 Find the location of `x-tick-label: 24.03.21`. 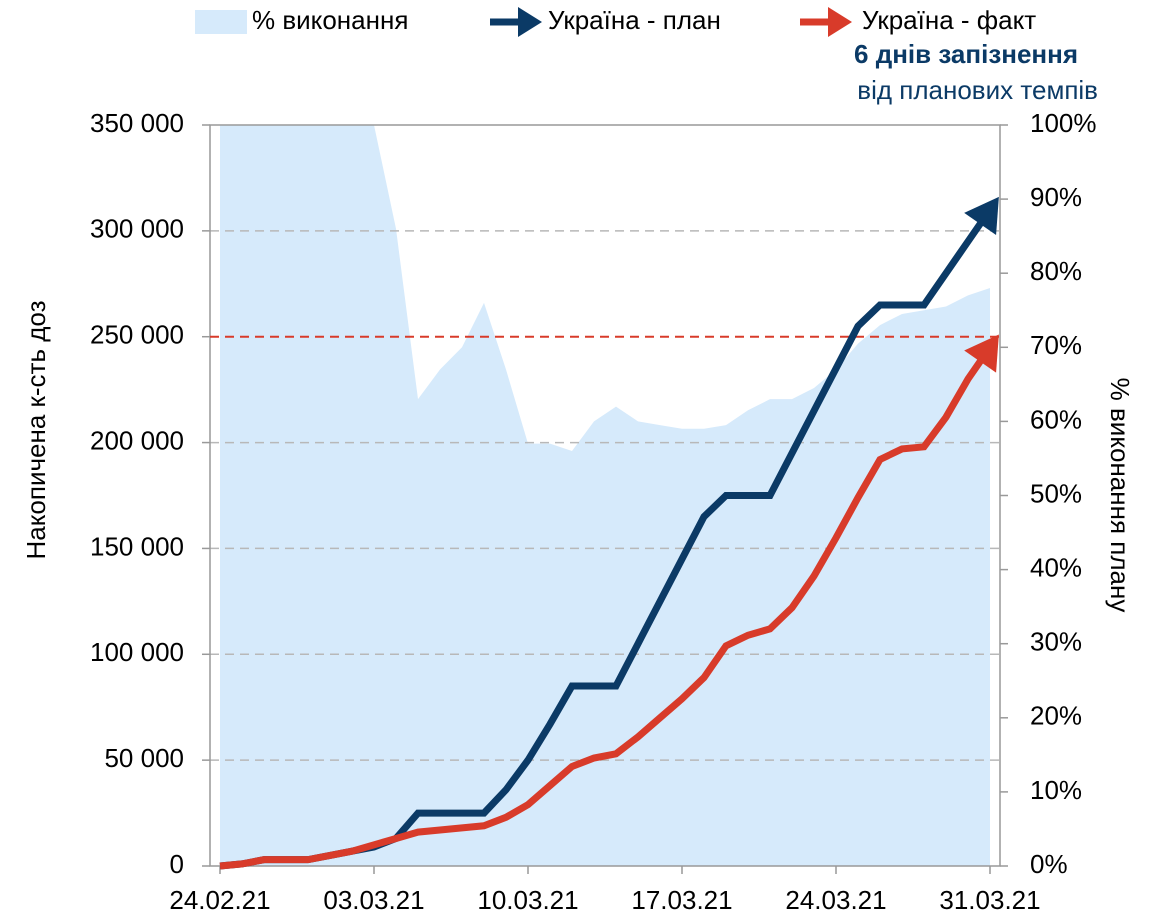

x-tick-label: 24.03.21 is located at coordinates (835, 900).